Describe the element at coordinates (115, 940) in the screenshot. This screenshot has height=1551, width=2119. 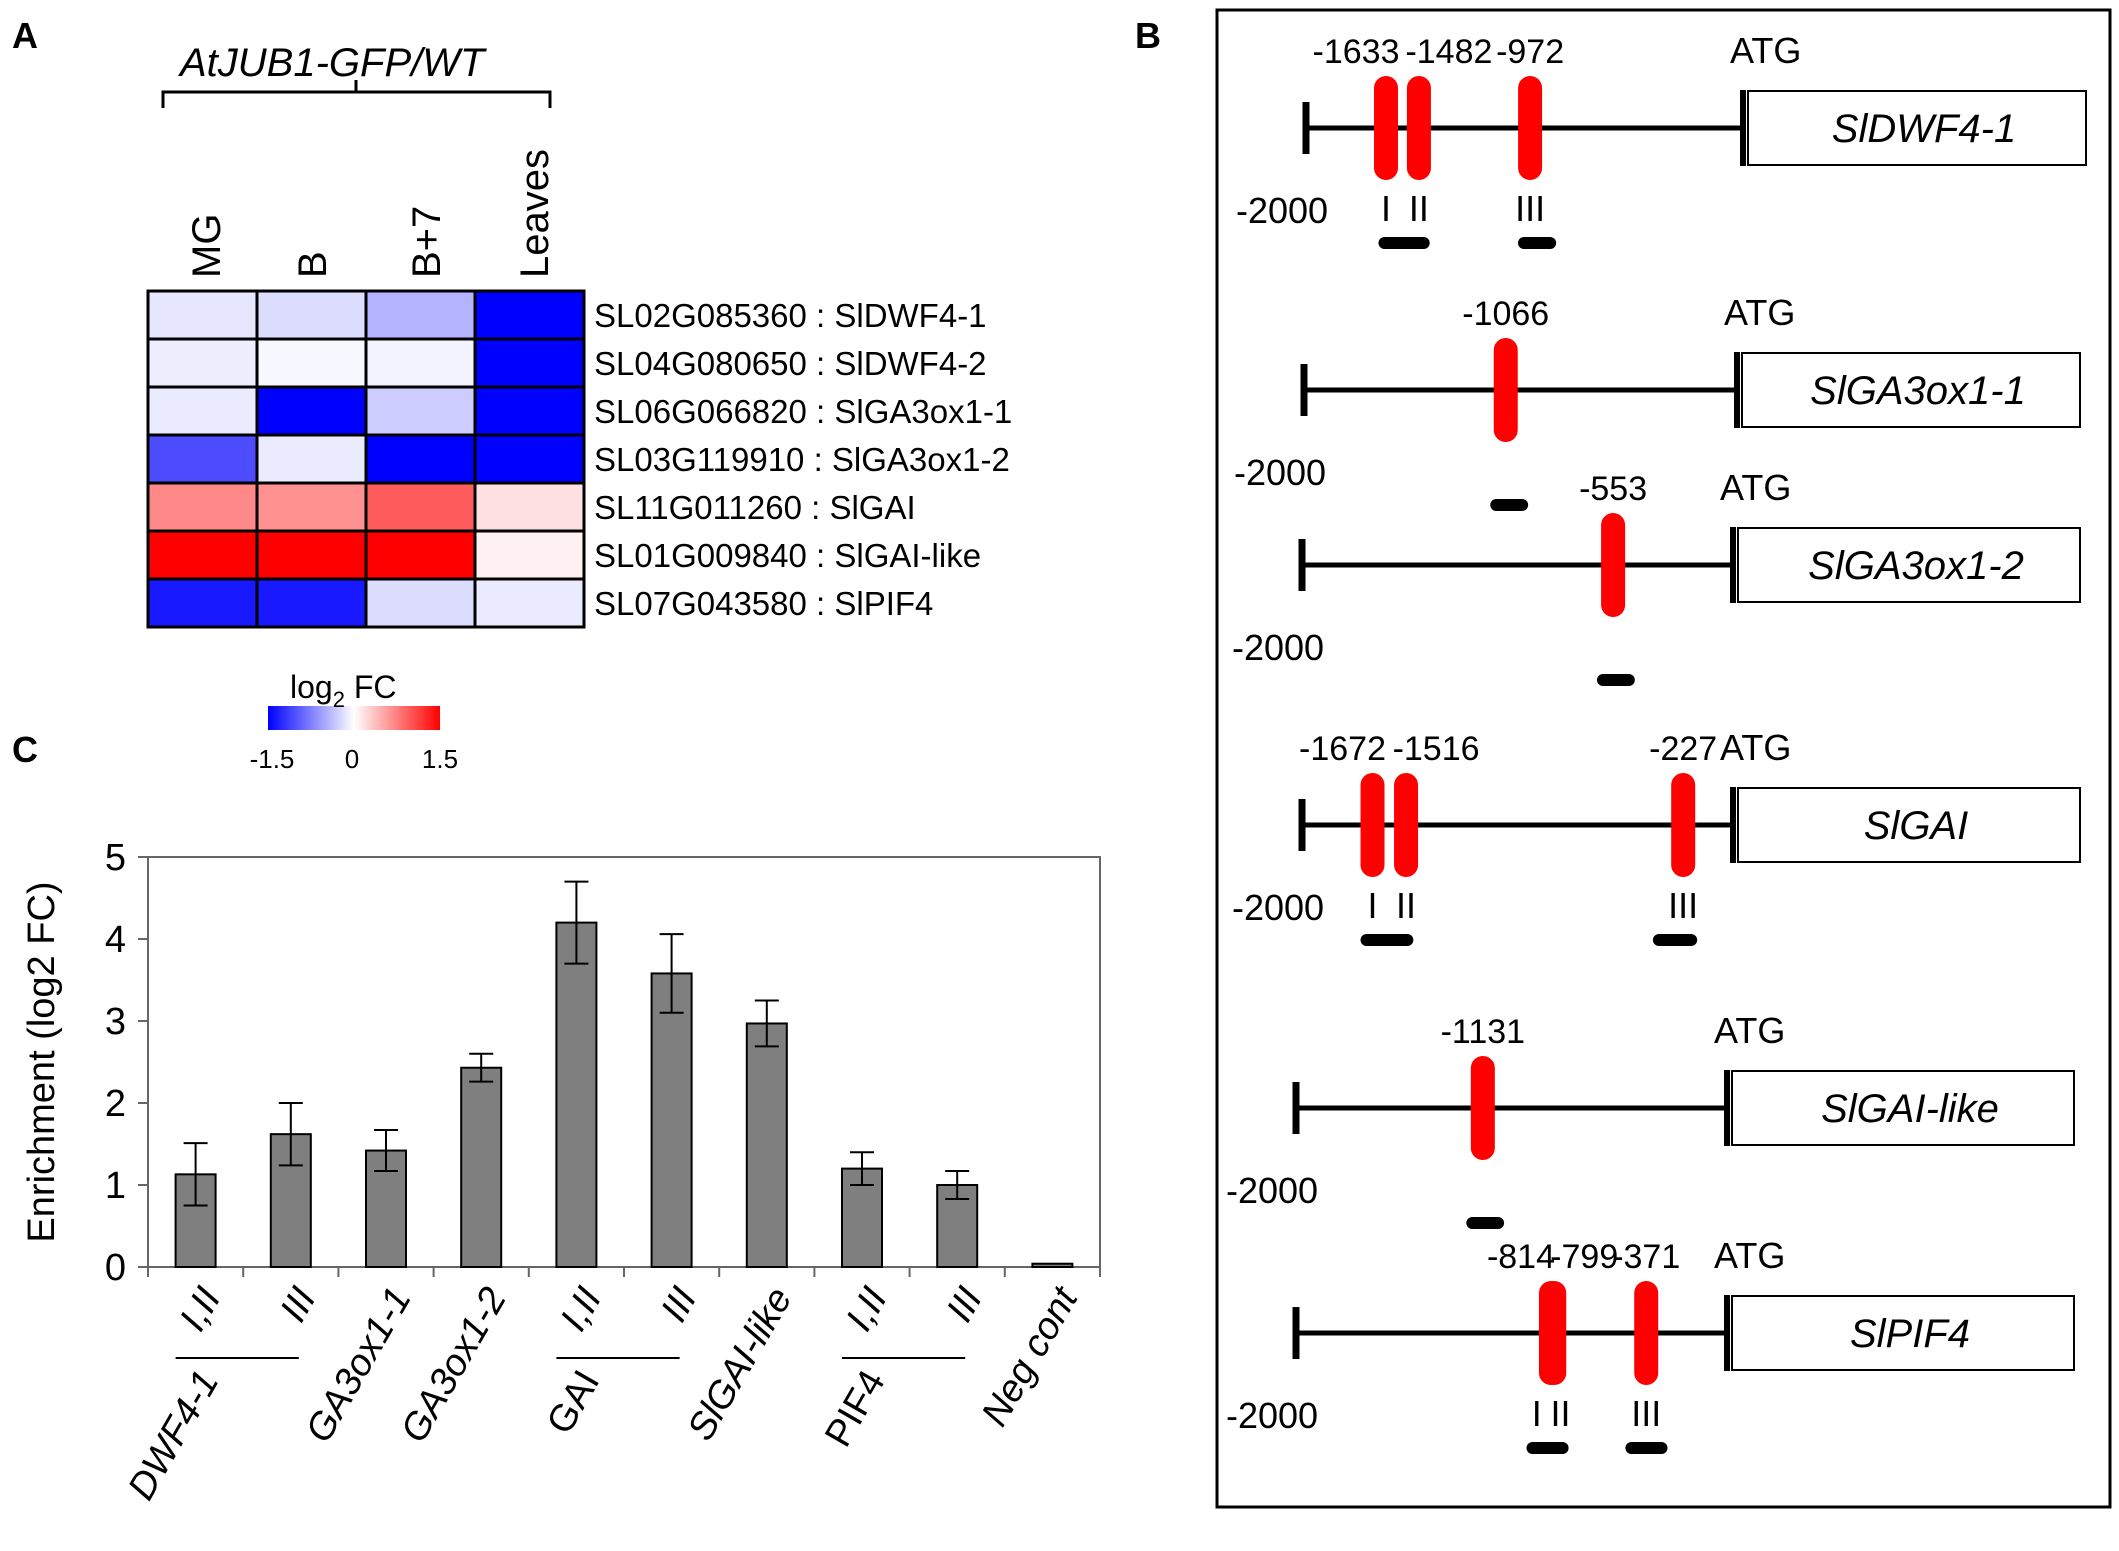
I see `y-tick-label: 4` at that location.